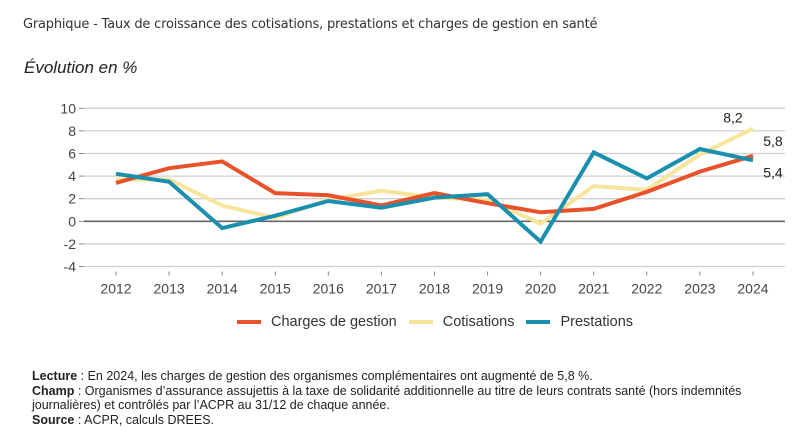 The image size is (800, 441). I want to click on y-tick-label: 10, so click(68, 108).